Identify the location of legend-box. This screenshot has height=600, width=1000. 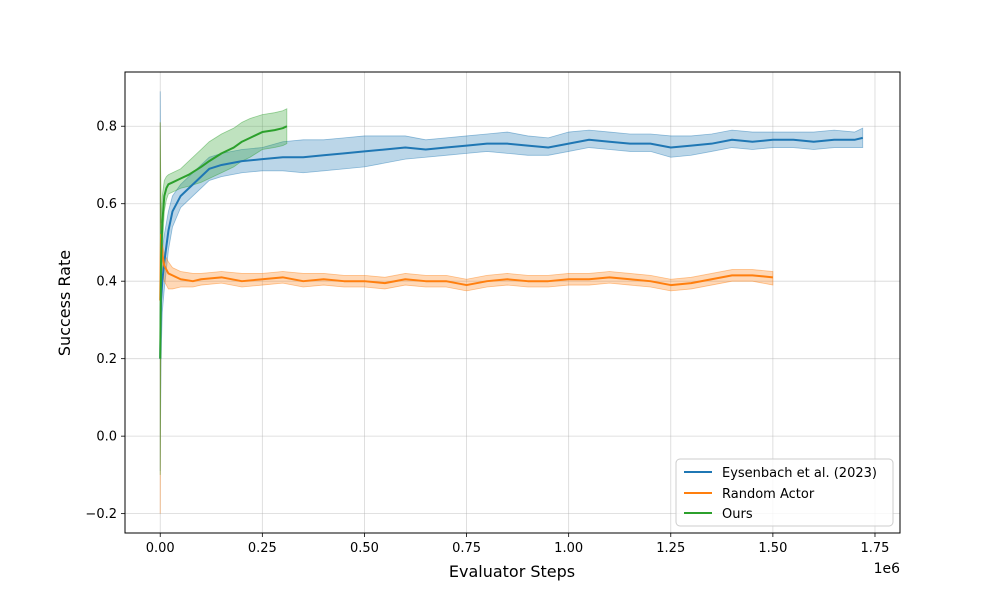
(784, 492).